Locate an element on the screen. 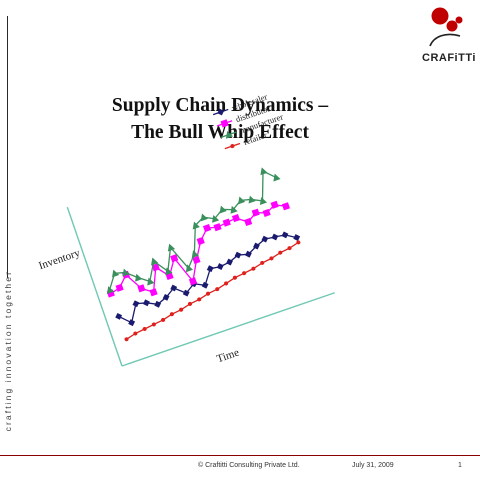  footer-rule is located at coordinates (240, 455).